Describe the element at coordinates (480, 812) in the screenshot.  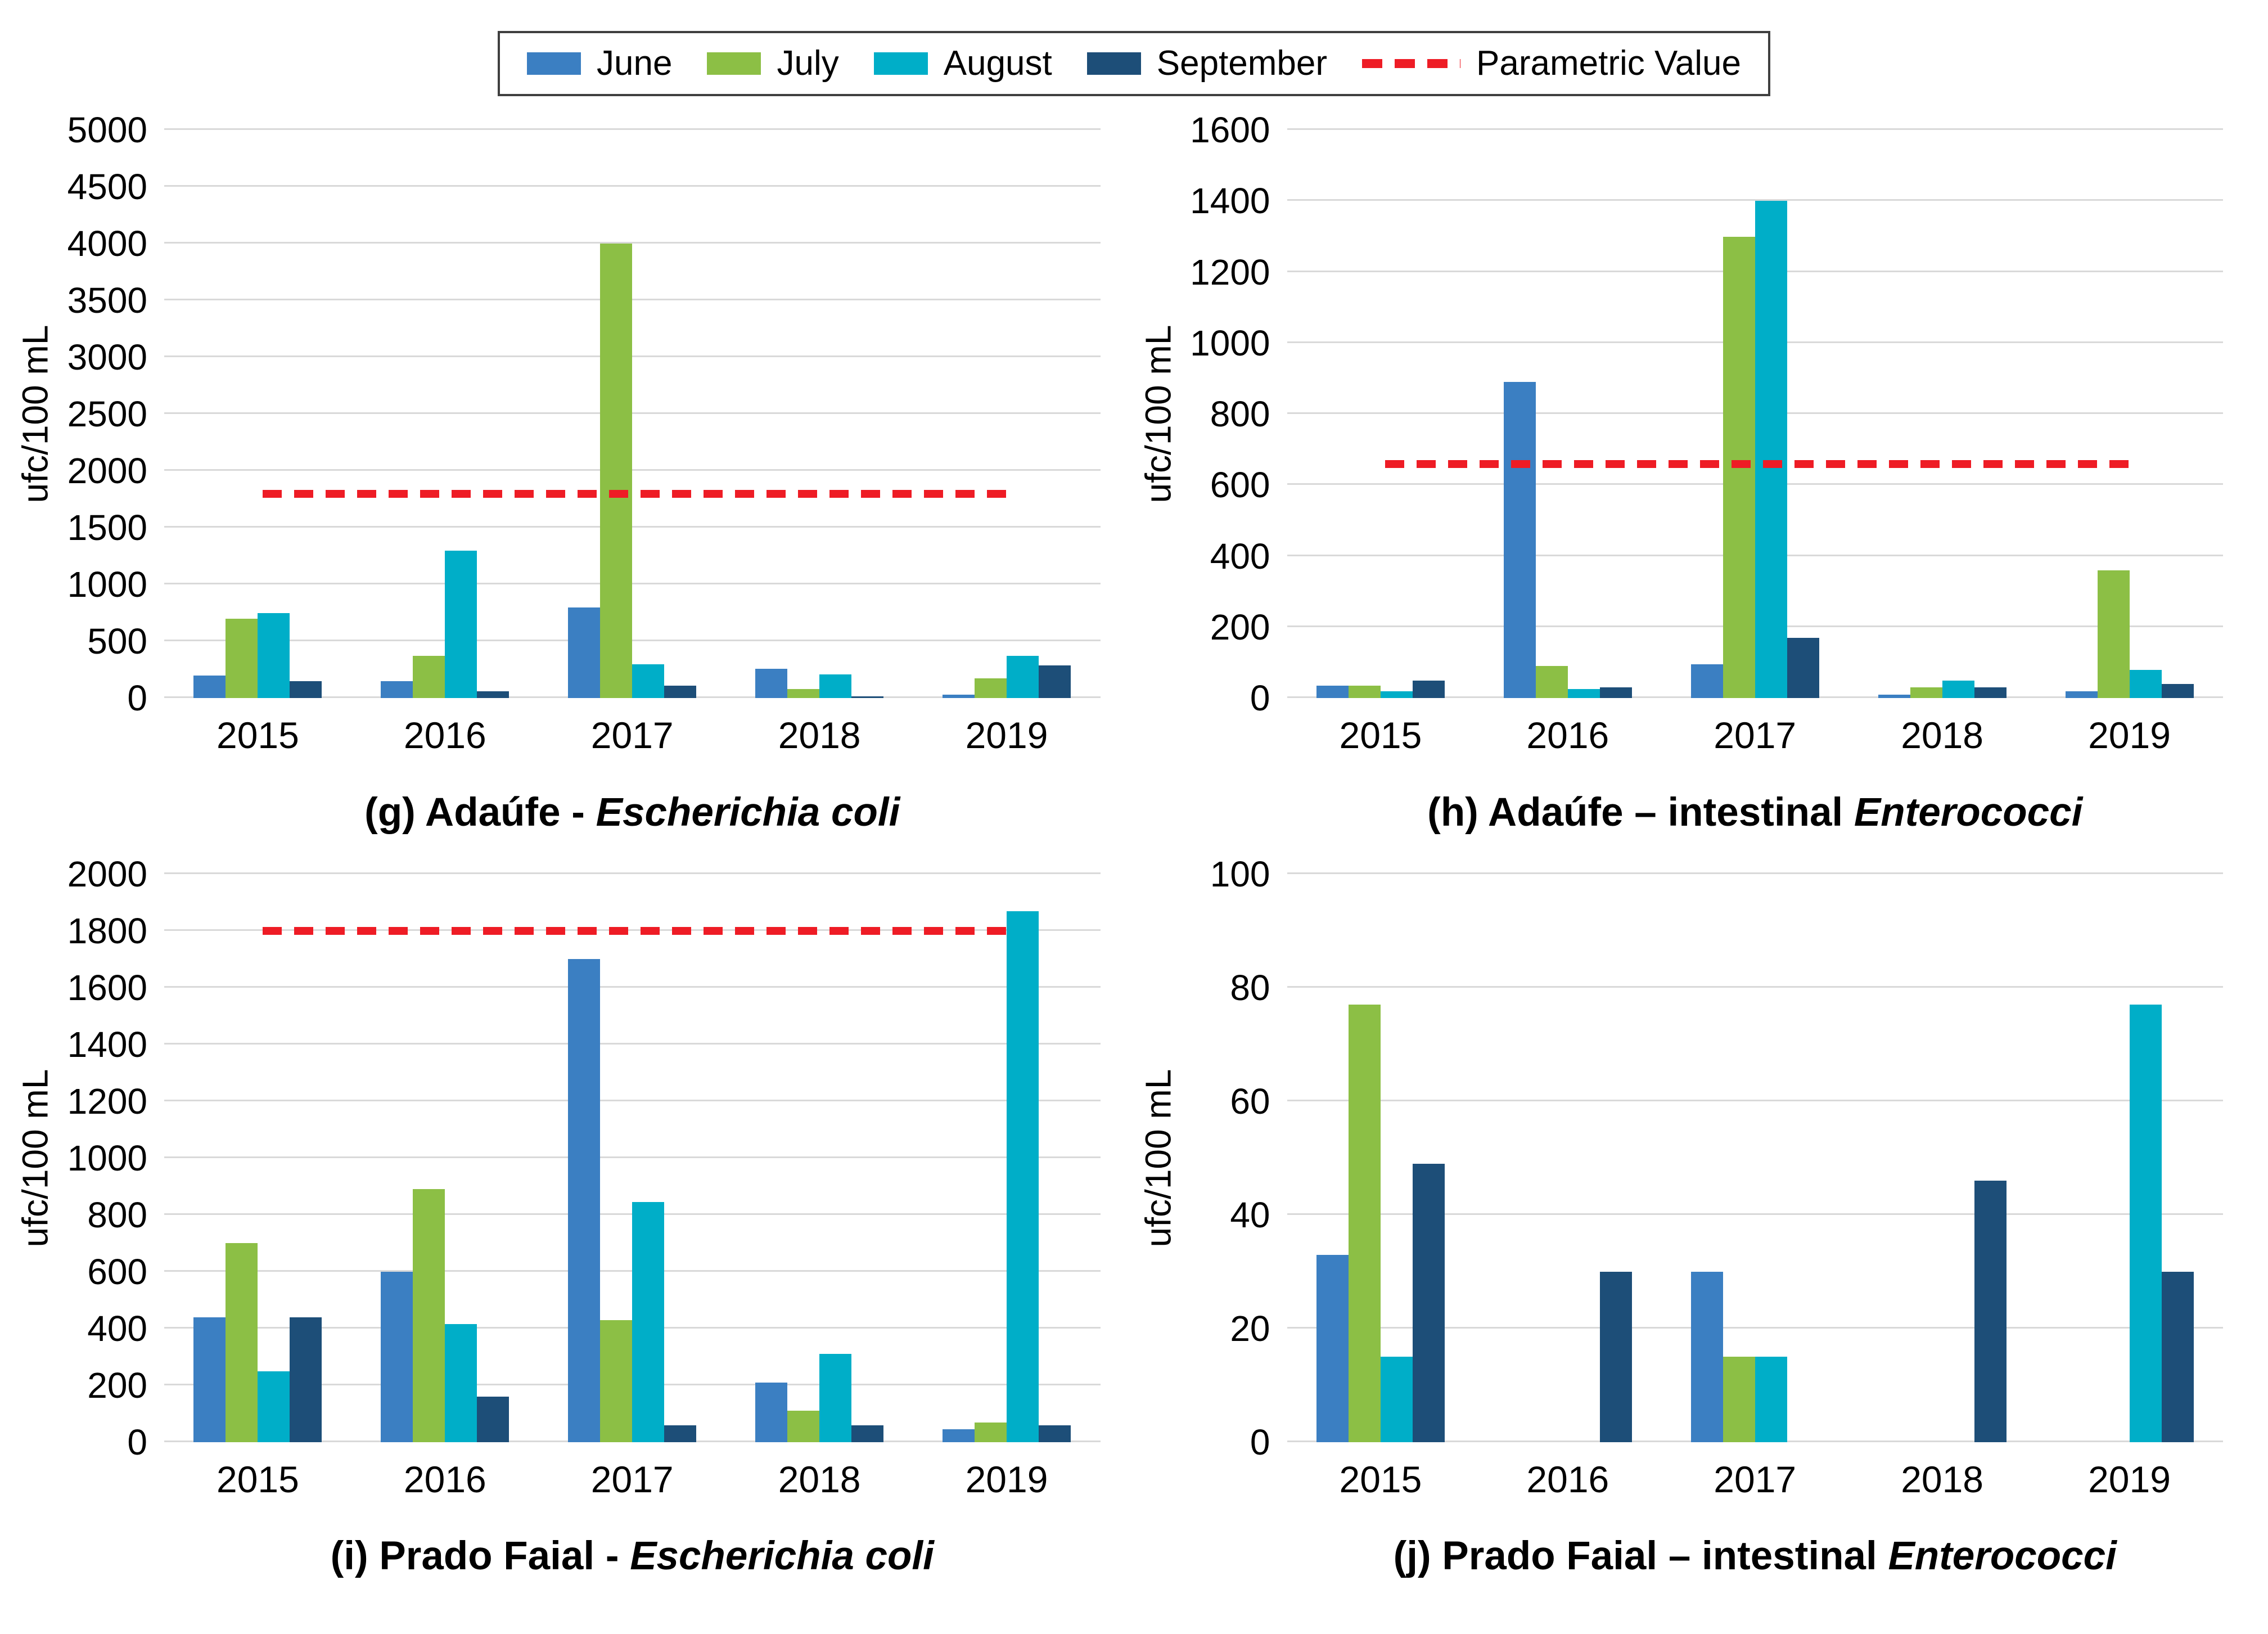
I see `caption-text: (g) Adaúfe -` at that location.